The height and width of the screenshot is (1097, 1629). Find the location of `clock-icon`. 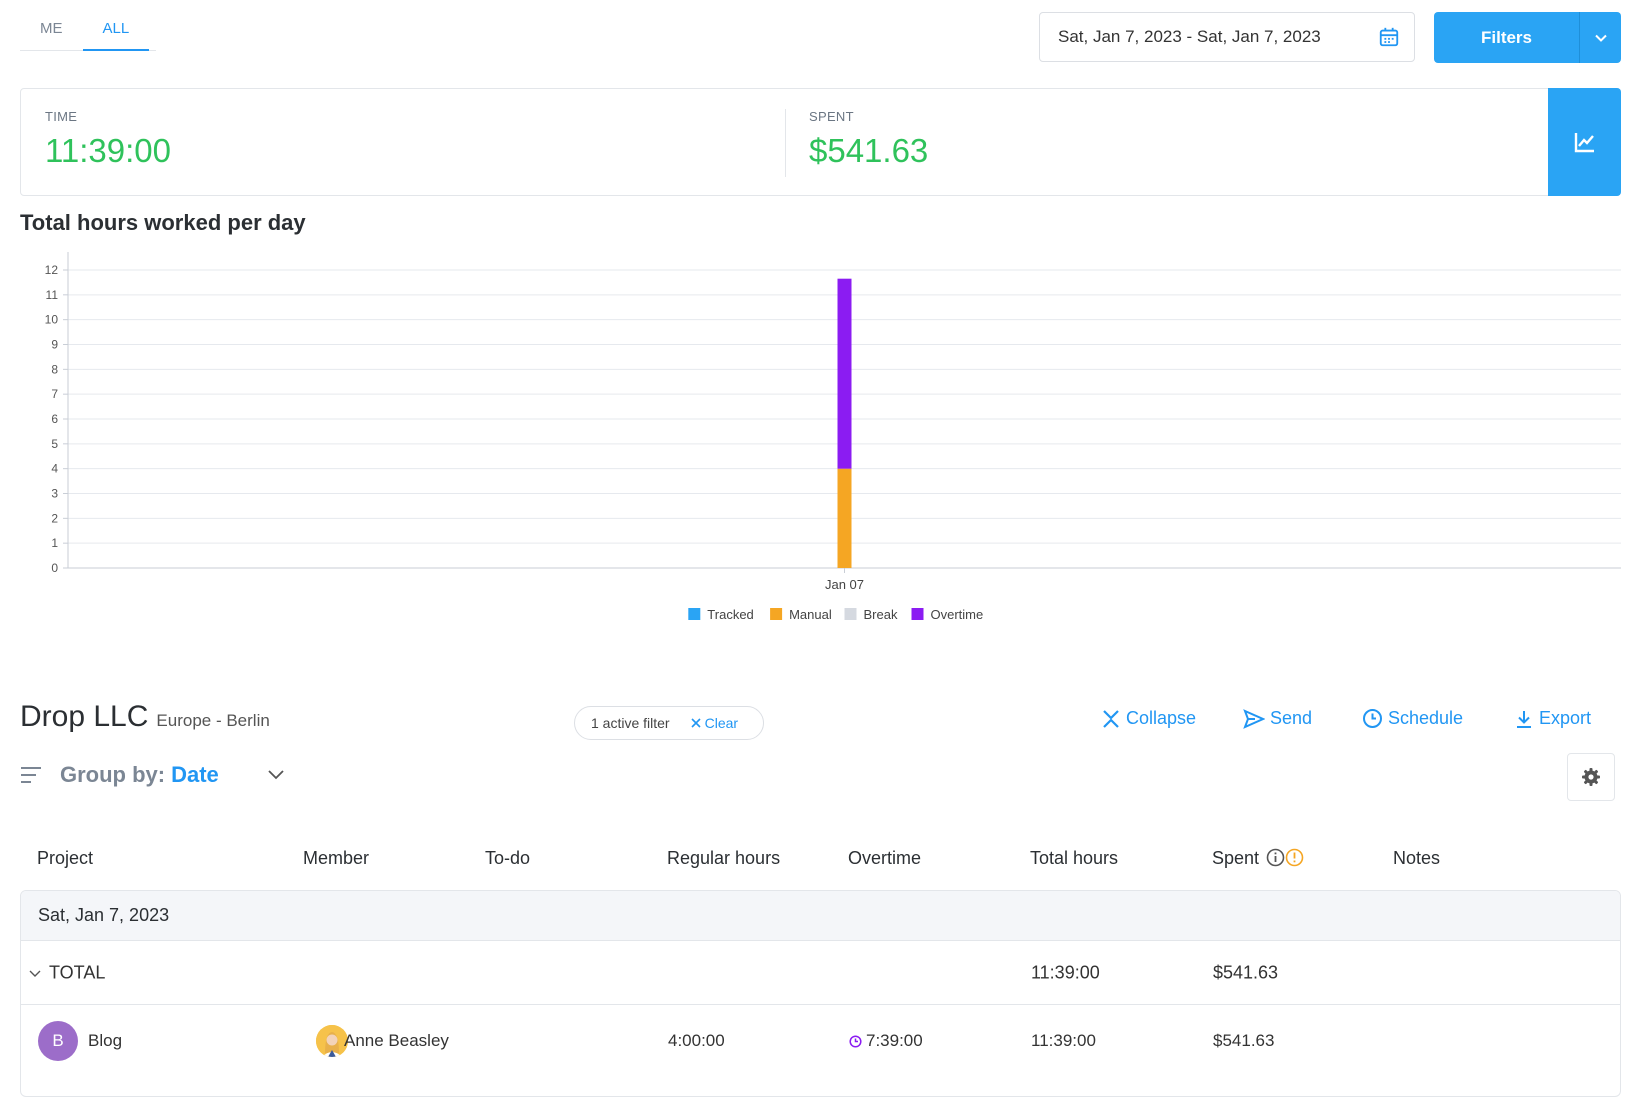

clock-icon is located at coordinates (1372, 718).